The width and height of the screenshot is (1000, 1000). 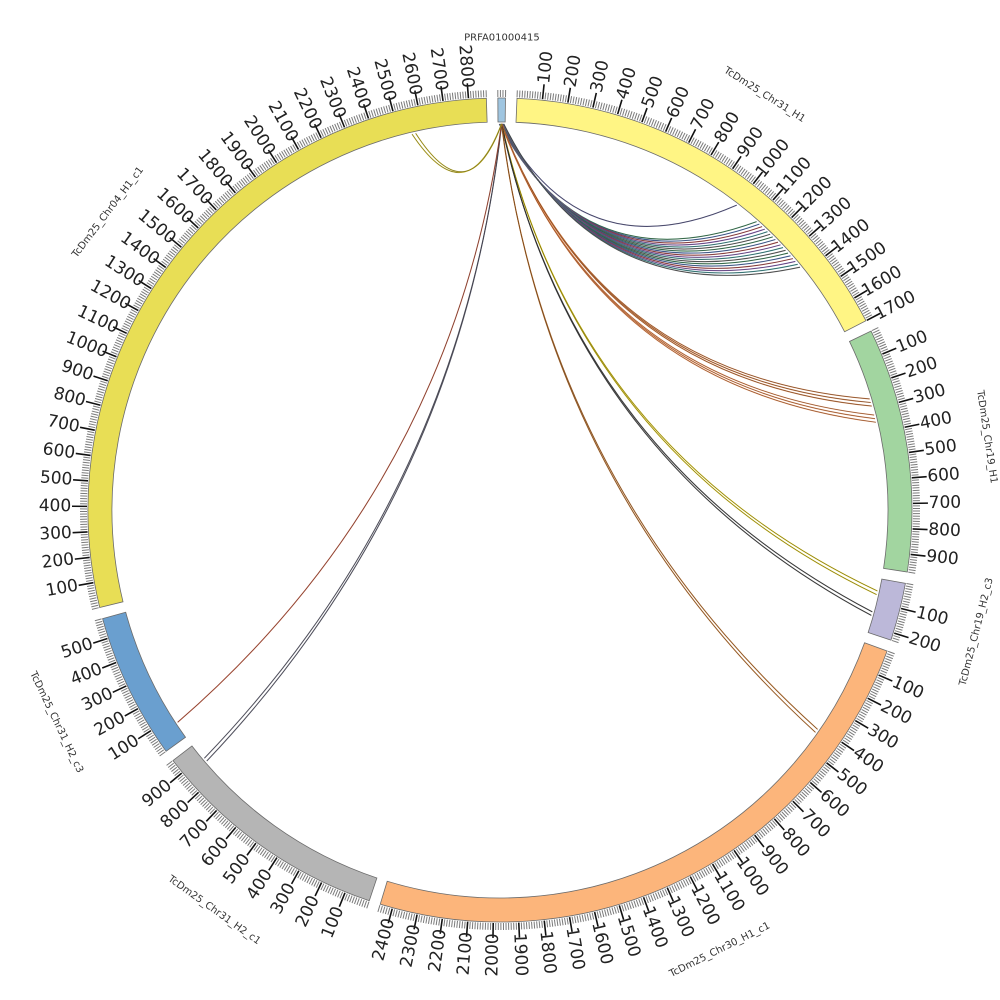 I want to click on link-TcDm25_Chr04_H1_c1, so click(x=456, y=148).